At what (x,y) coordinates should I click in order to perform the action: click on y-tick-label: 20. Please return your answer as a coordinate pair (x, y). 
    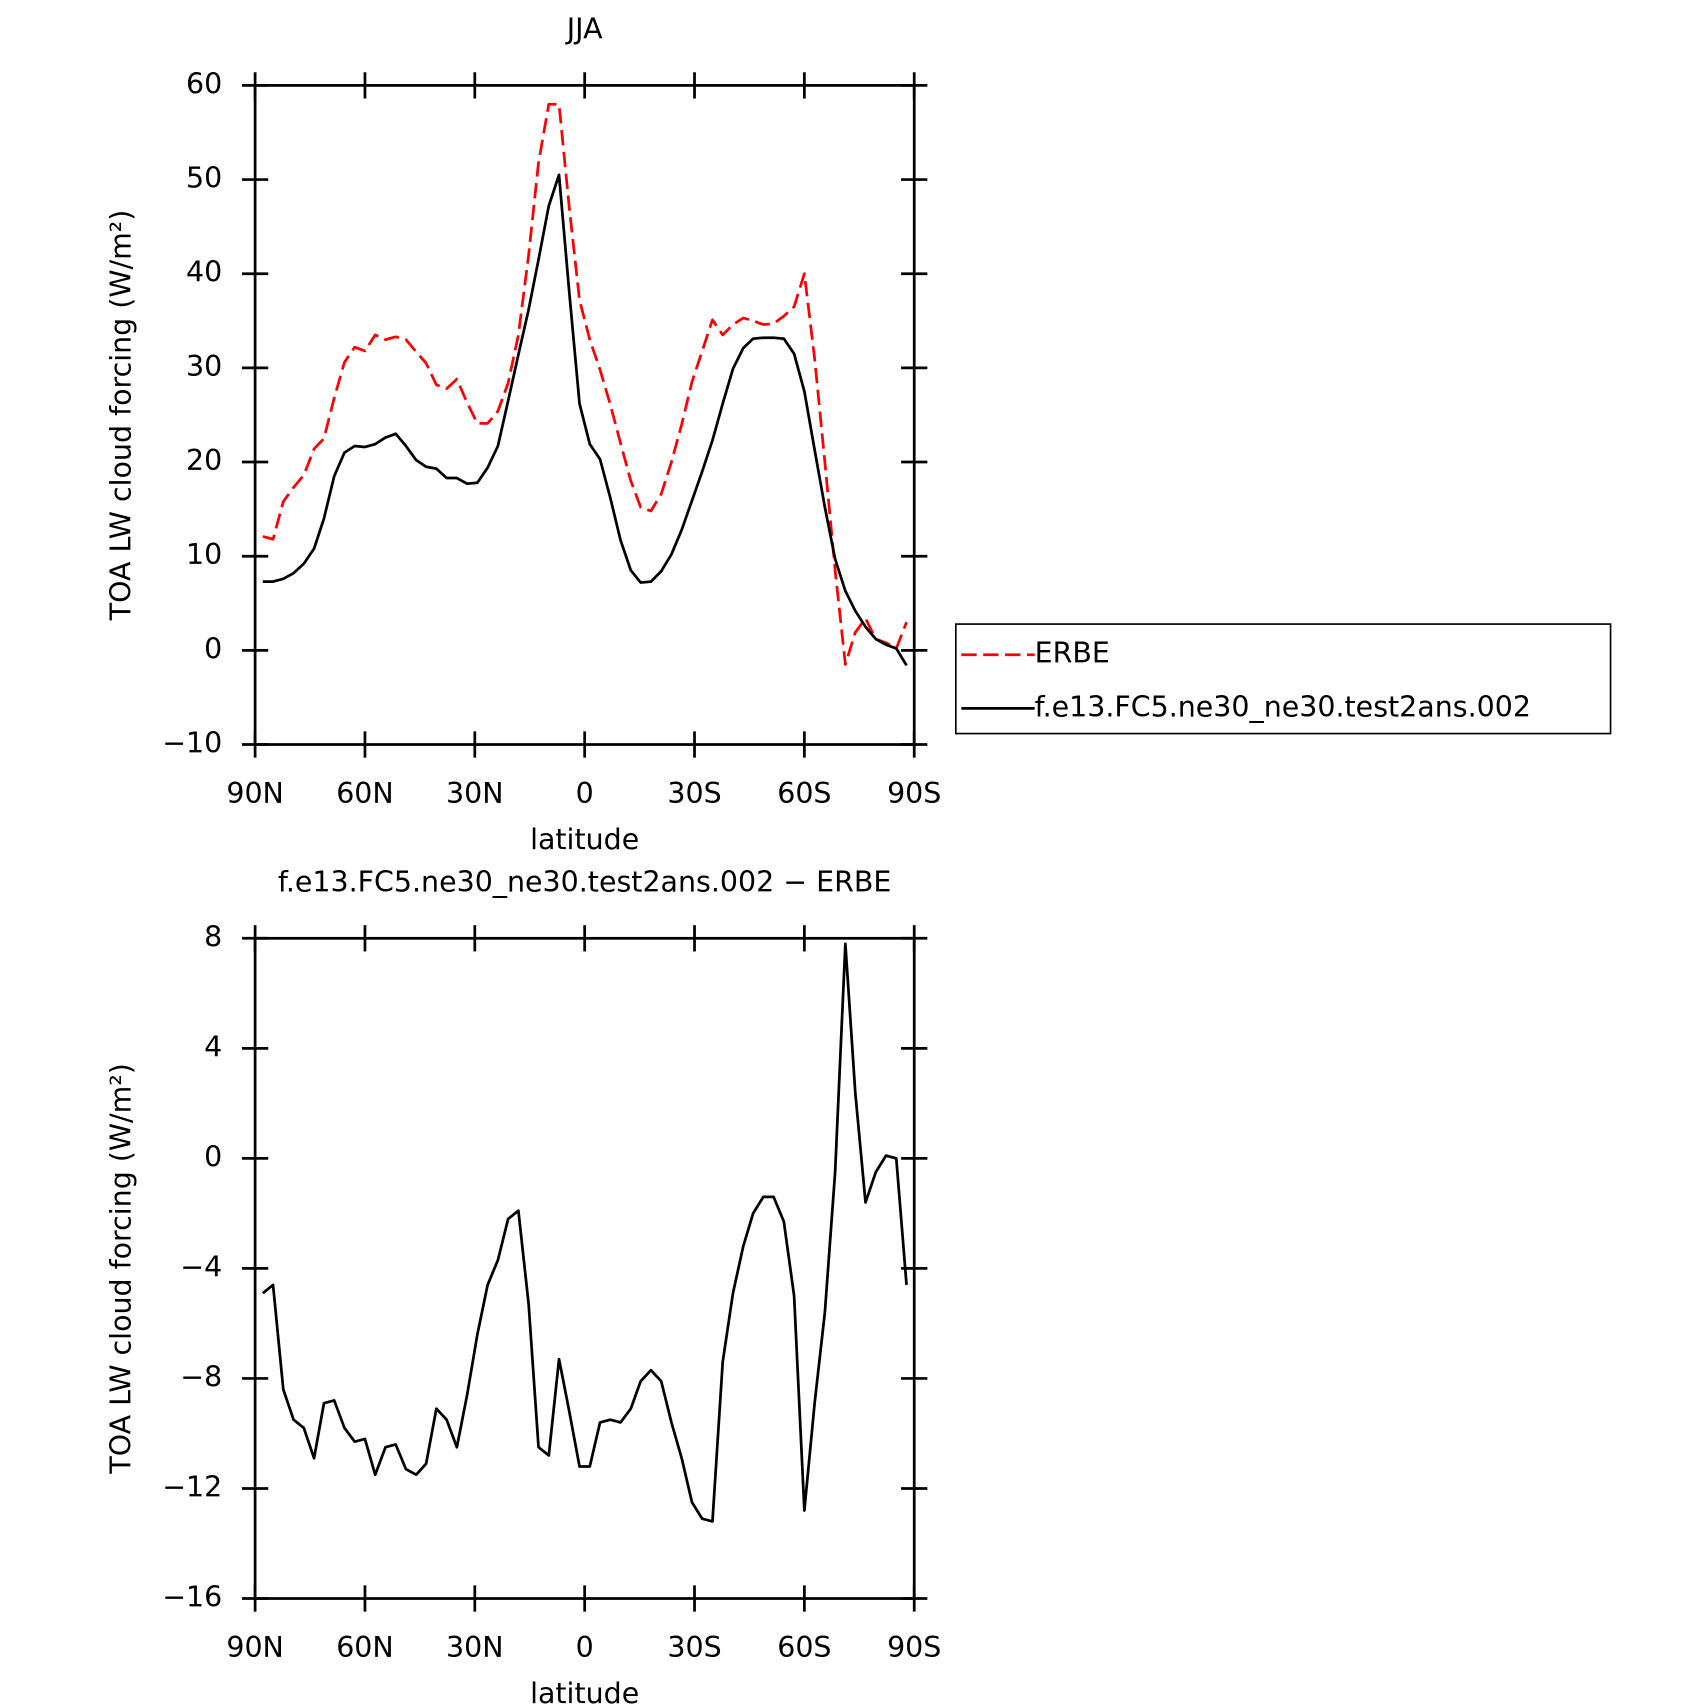
    Looking at the image, I should click on (204, 460).